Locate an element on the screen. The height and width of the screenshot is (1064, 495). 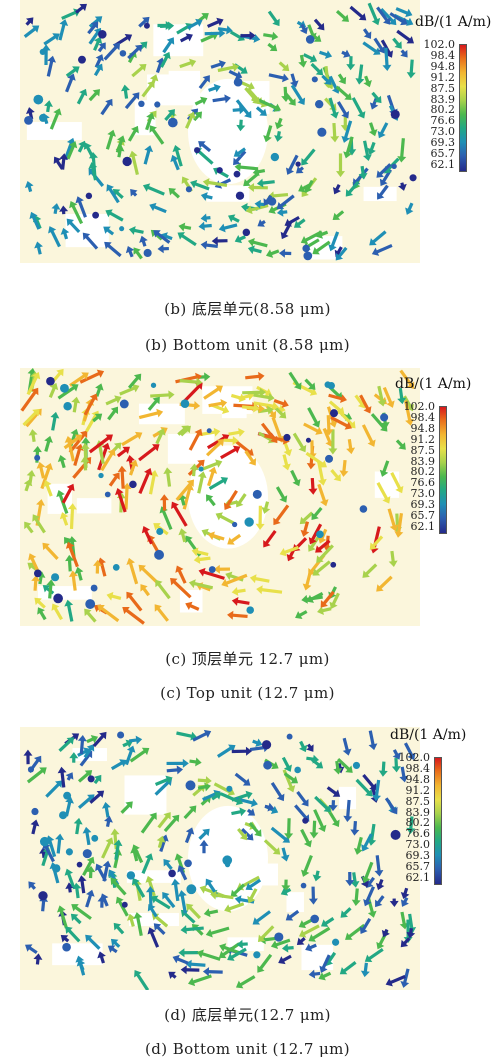
caption-en-b: (b) Bottom unit (8.58 μm) is located at coordinates (247, 345).